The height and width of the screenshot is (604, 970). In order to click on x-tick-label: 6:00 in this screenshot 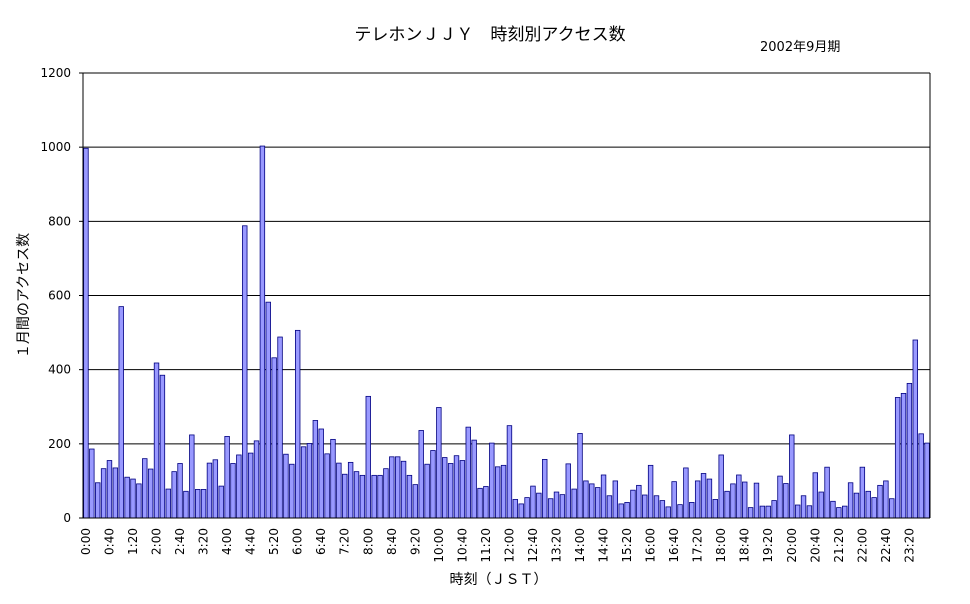, I will do `click(298, 541)`.